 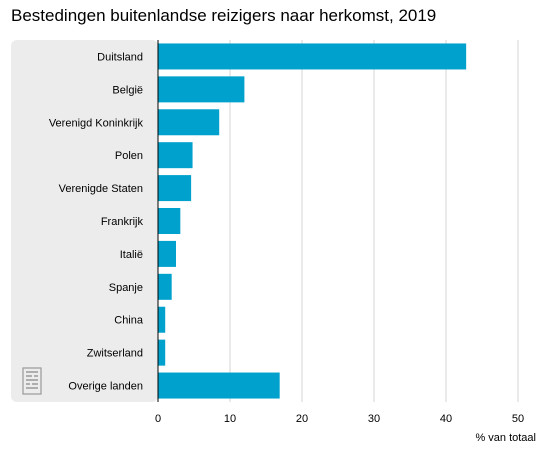 What do you see at coordinates (505, 438) in the screenshot?
I see `x-axis-title: % van totaal` at bounding box center [505, 438].